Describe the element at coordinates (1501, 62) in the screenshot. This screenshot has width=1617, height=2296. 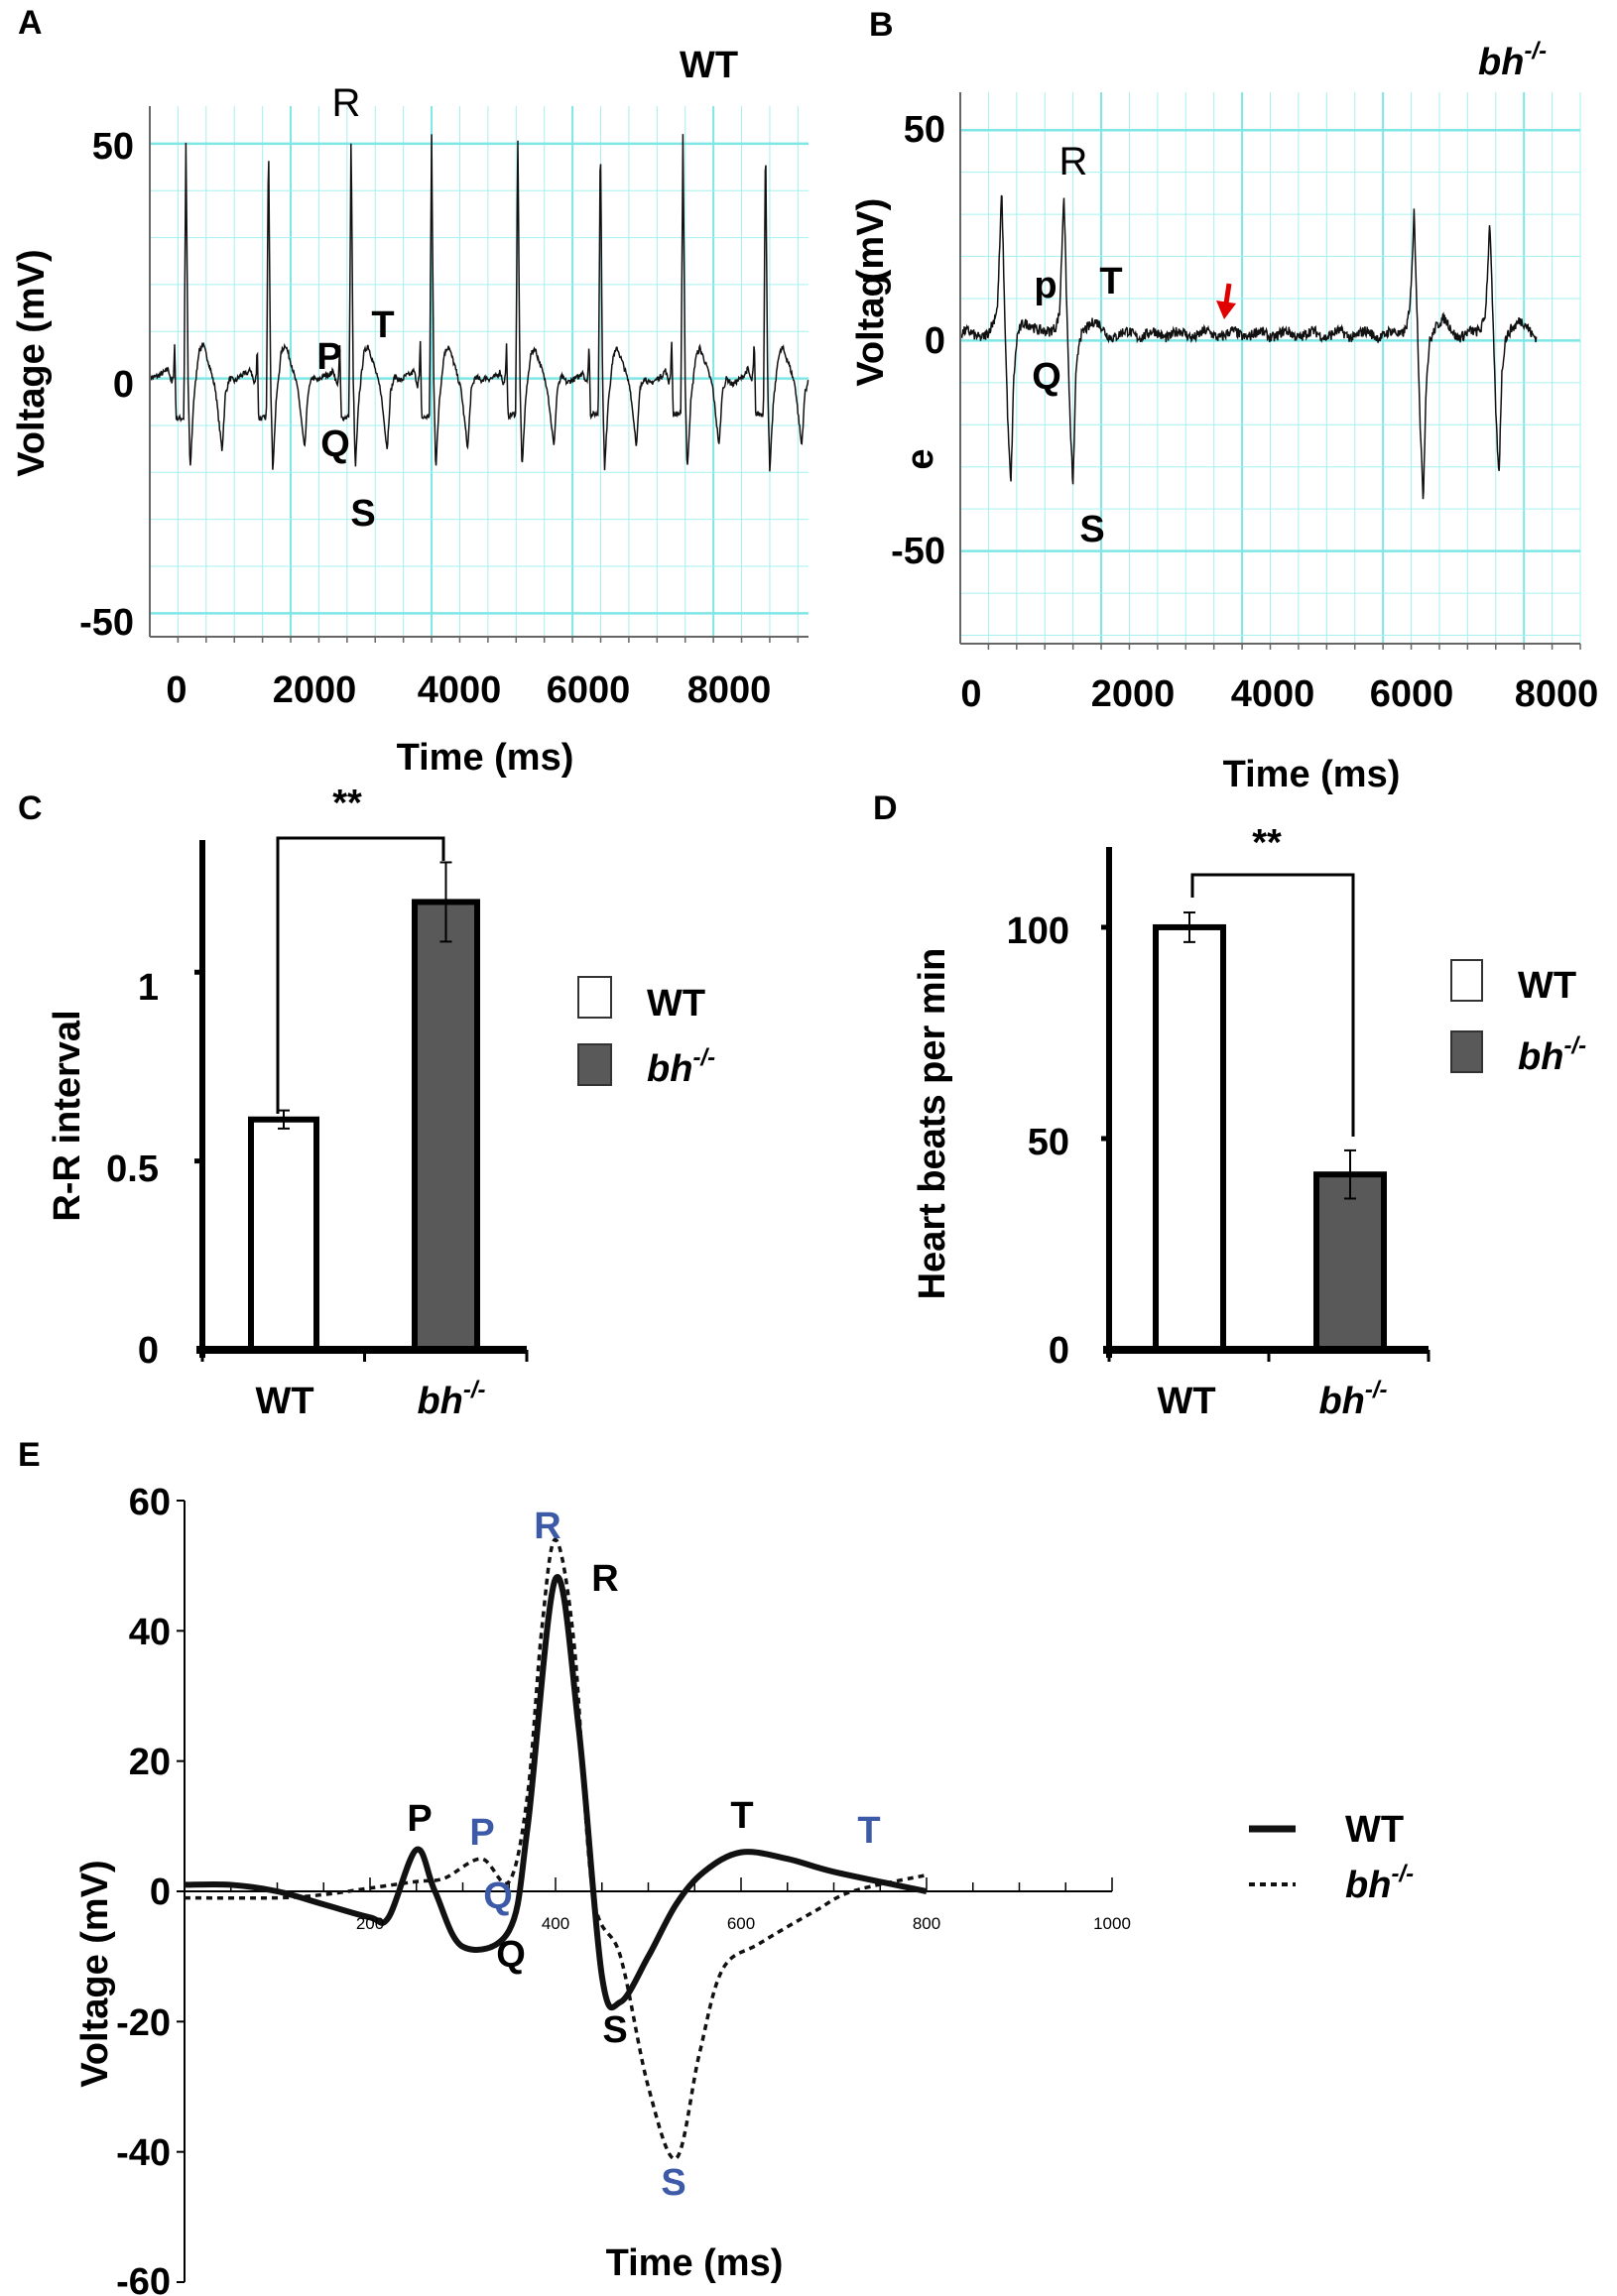
I see `title-b-text: bh` at that location.